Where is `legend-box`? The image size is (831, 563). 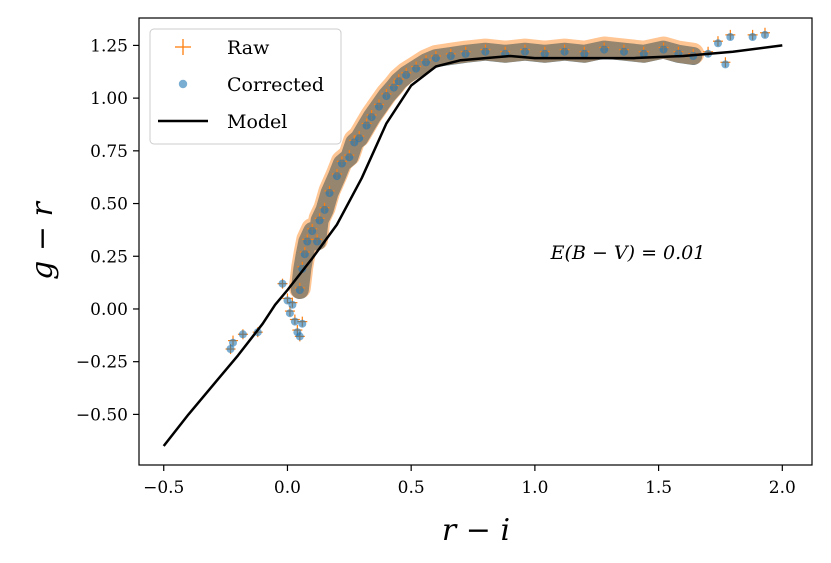
legend-box is located at coordinates (245, 86).